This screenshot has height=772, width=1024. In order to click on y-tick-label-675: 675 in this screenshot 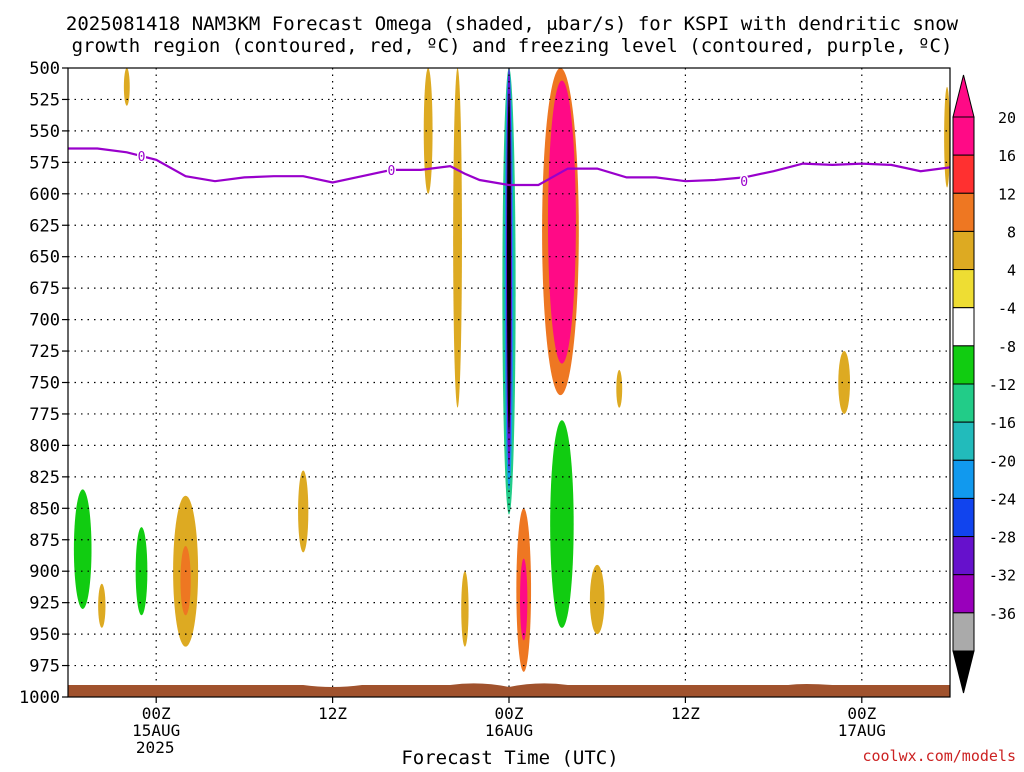, I will do `click(44, 289)`.